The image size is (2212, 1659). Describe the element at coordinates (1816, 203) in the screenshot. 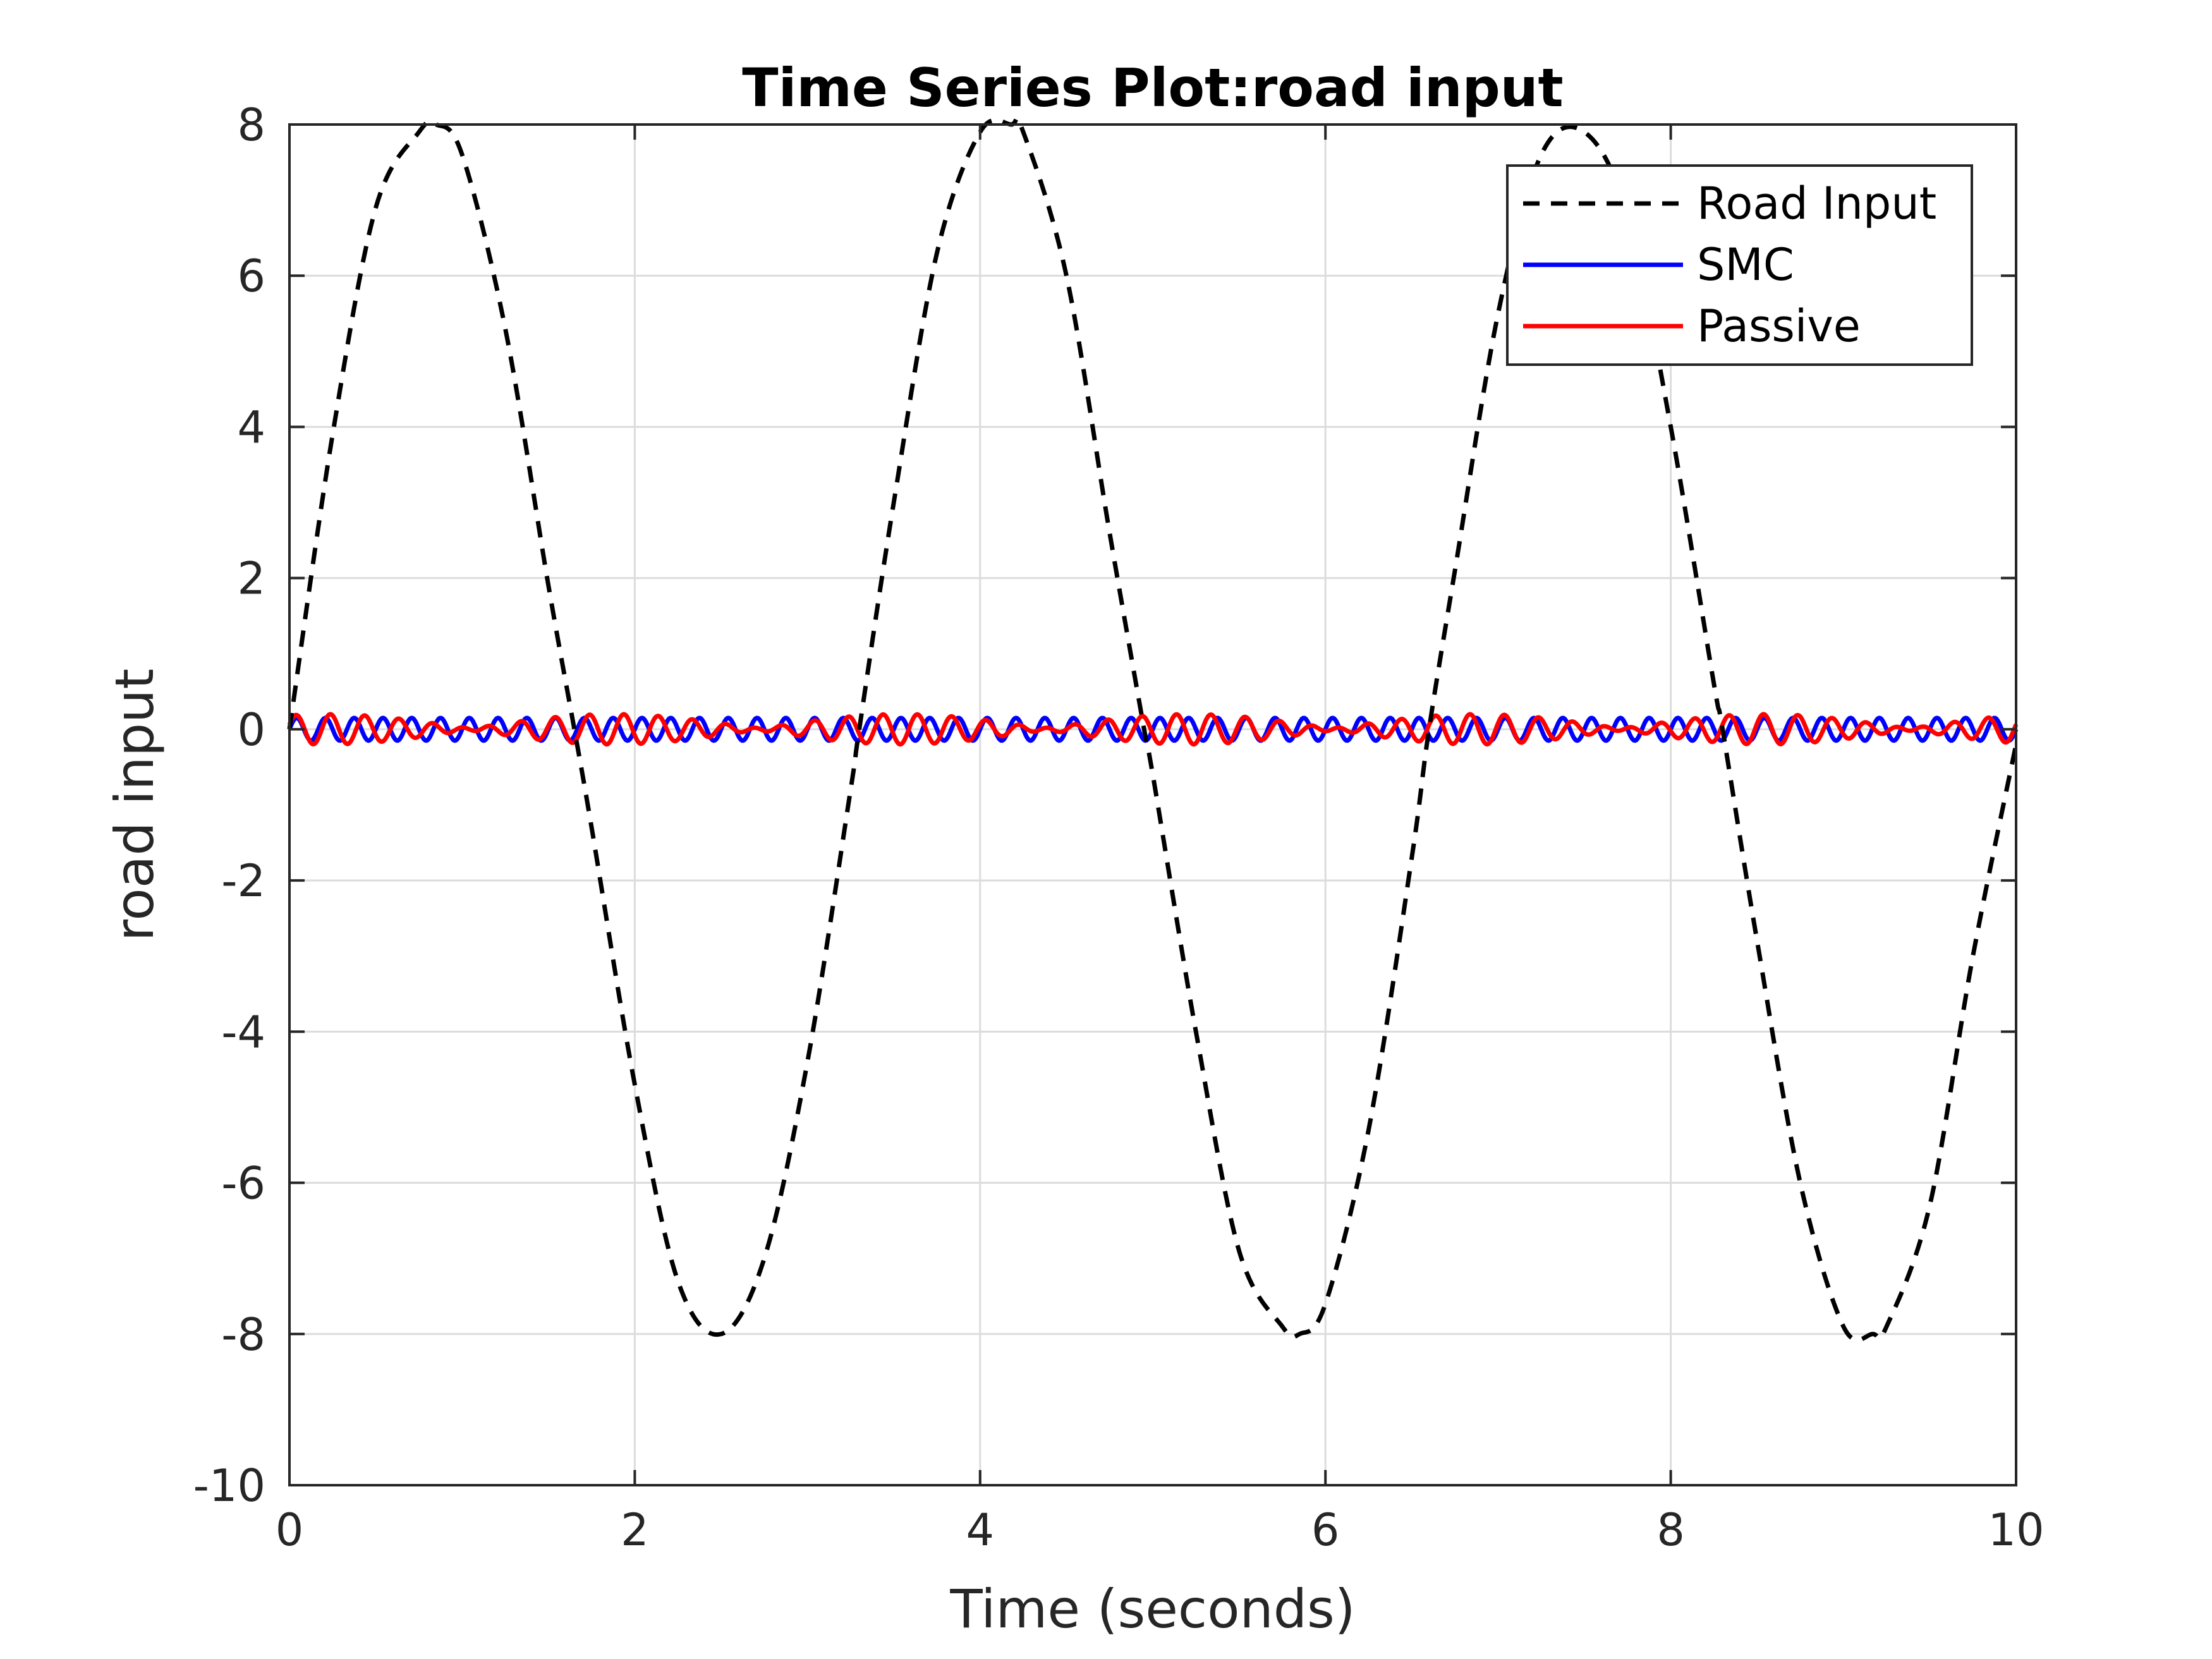

I see `legend-label: Road Input` at that location.